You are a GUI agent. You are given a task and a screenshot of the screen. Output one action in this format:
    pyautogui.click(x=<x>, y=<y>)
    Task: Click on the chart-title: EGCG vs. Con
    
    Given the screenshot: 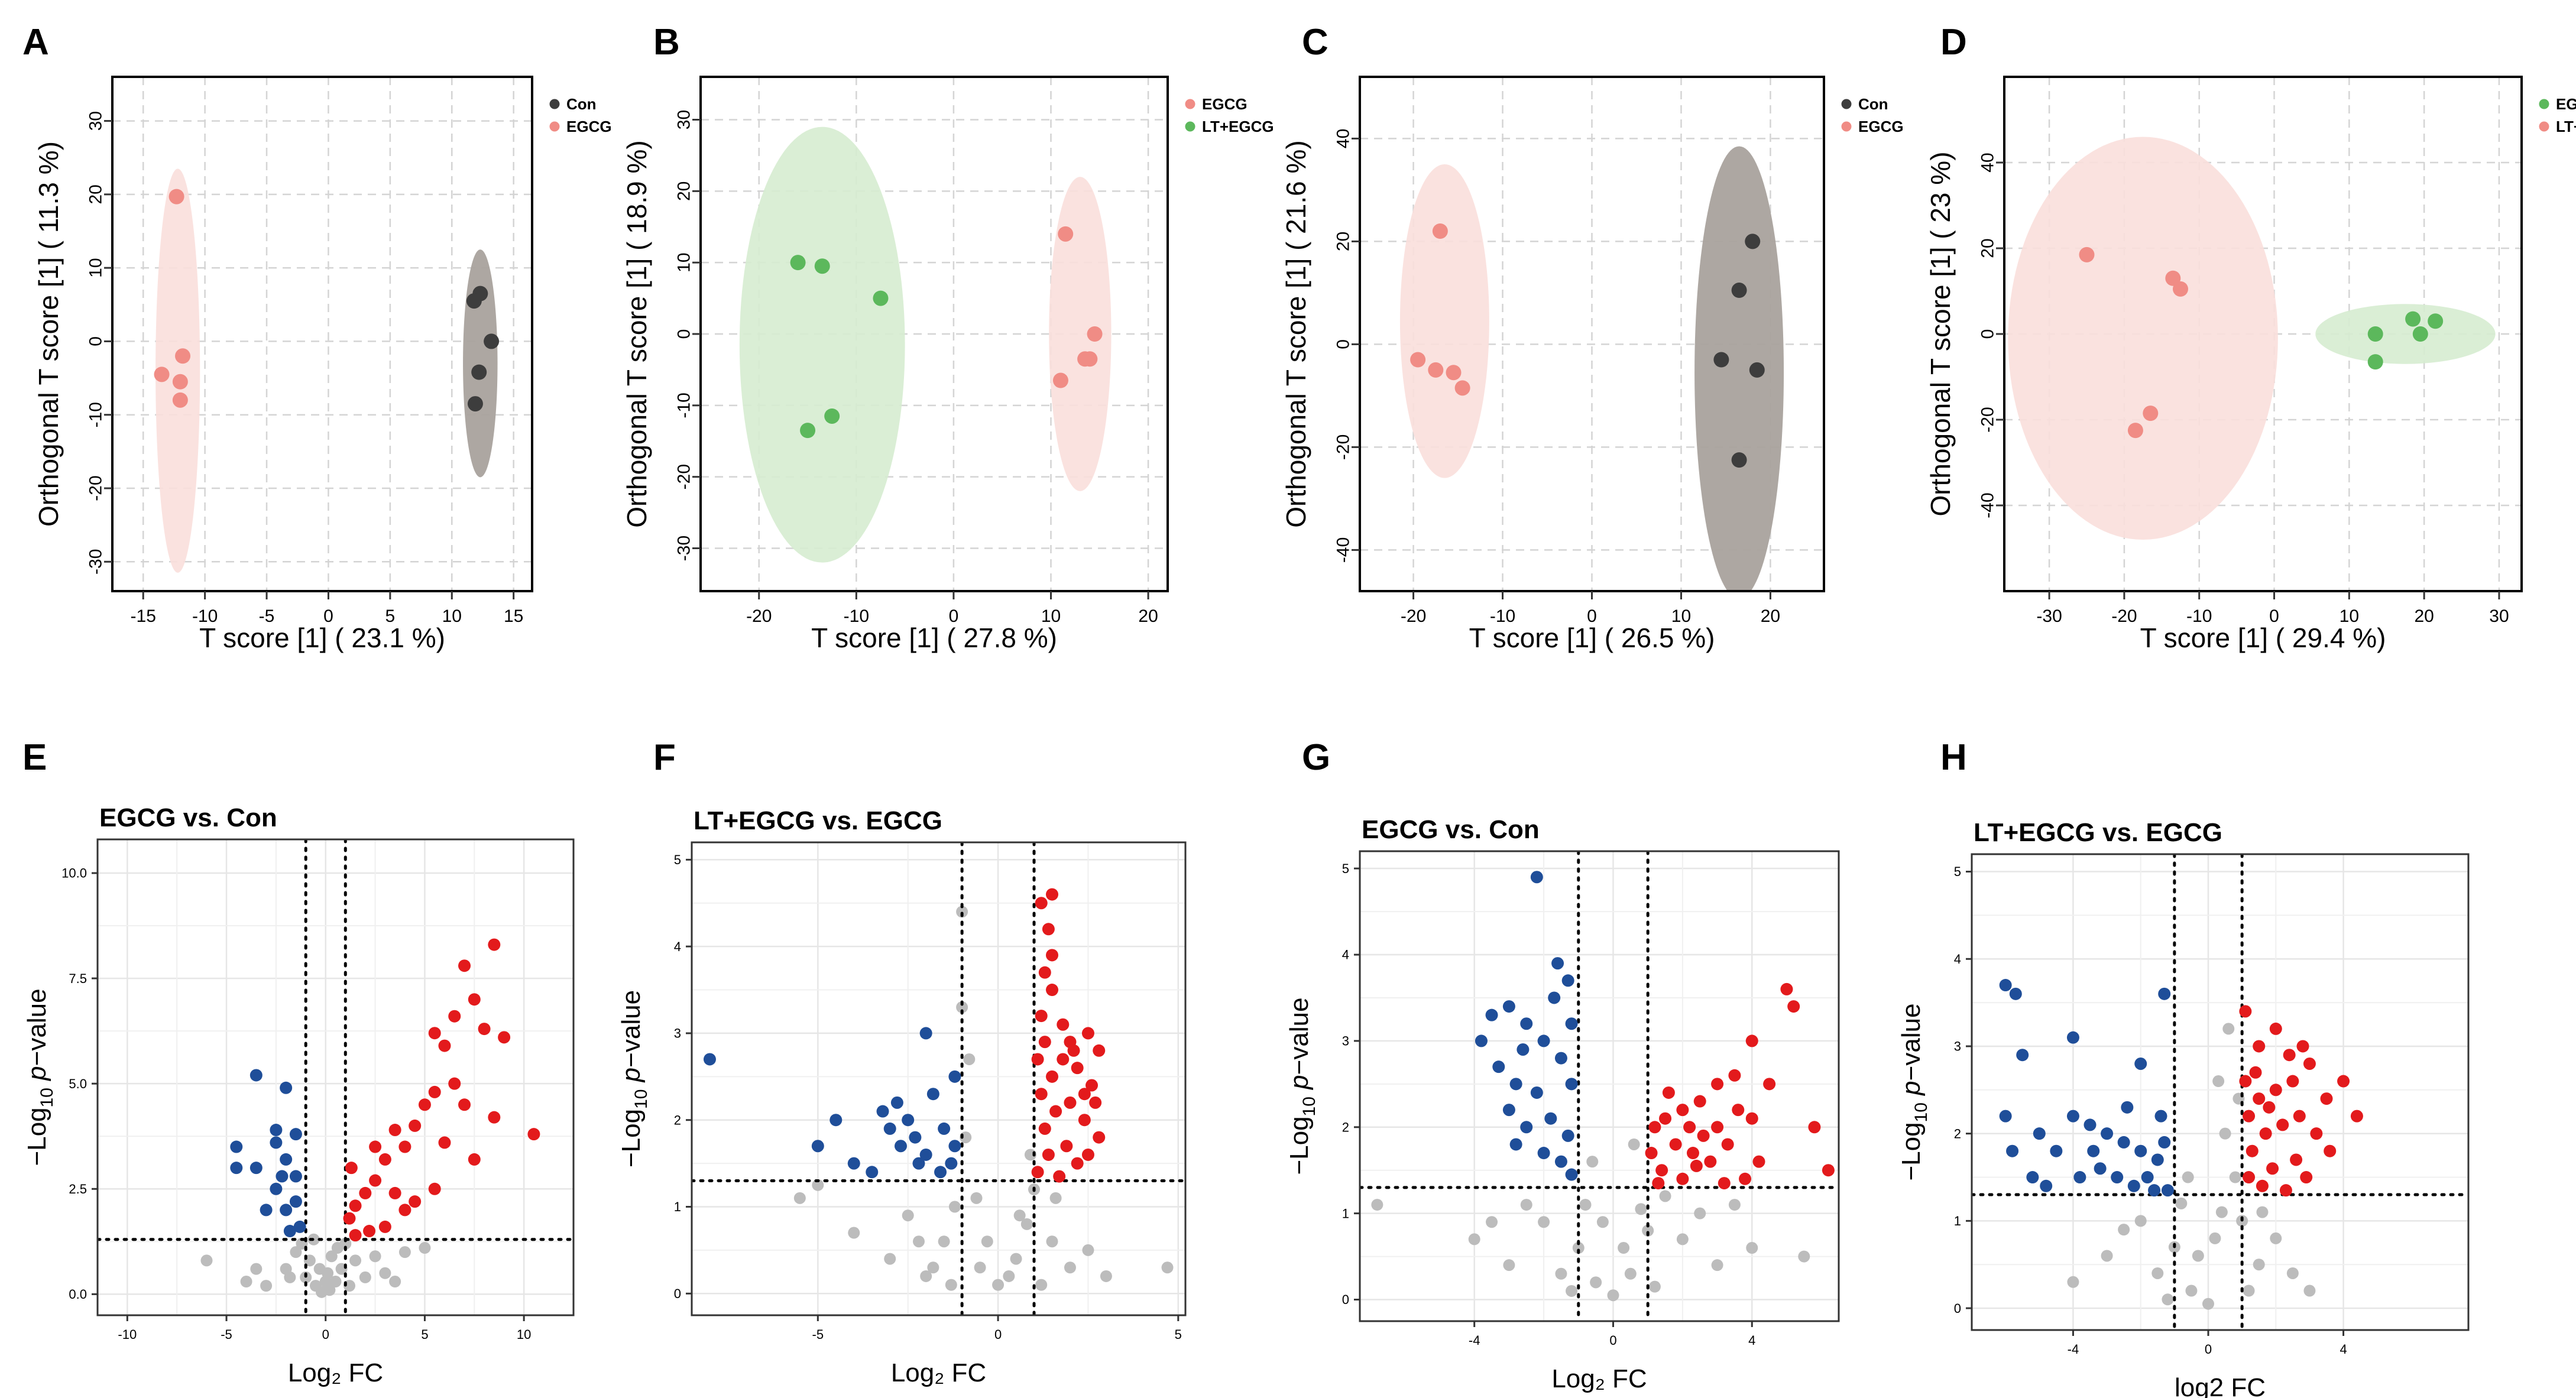 What is the action you would take?
    pyautogui.click(x=1451, y=829)
    